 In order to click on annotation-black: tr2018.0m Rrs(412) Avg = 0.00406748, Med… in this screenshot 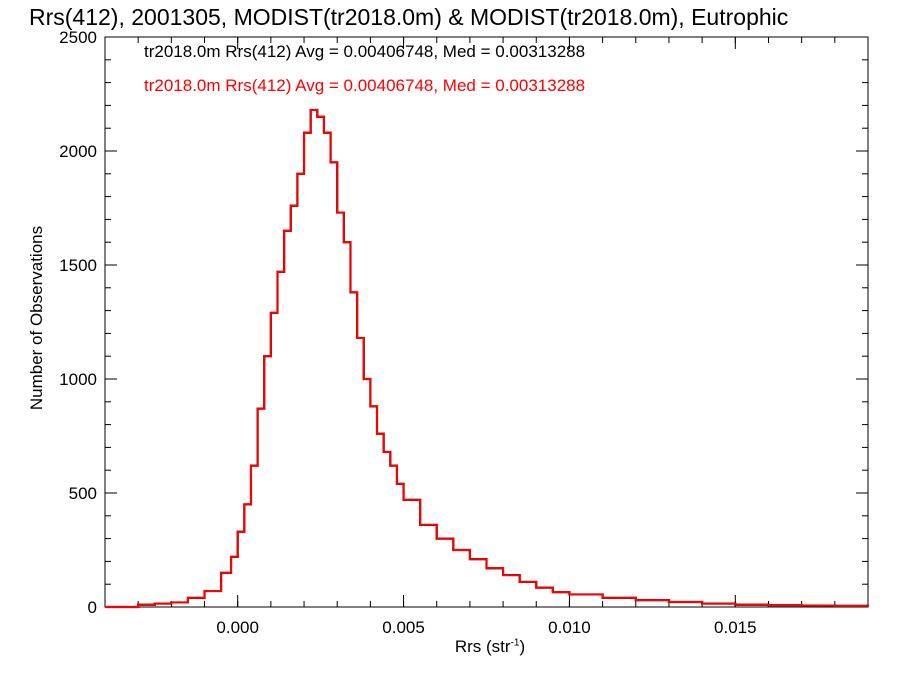, I will do `click(365, 51)`.